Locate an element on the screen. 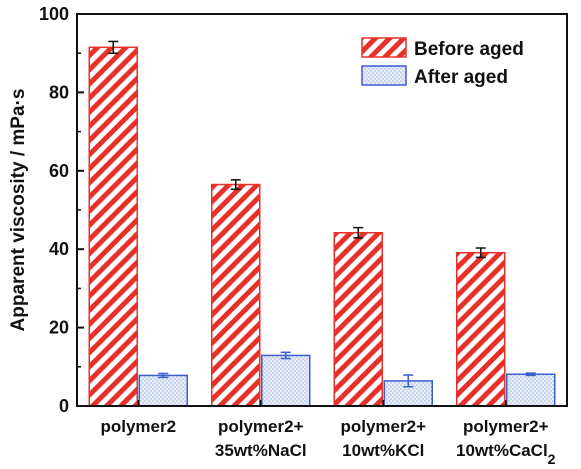 The image size is (581, 469). legend-swatch-before-aged is located at coordinates (384, 47).